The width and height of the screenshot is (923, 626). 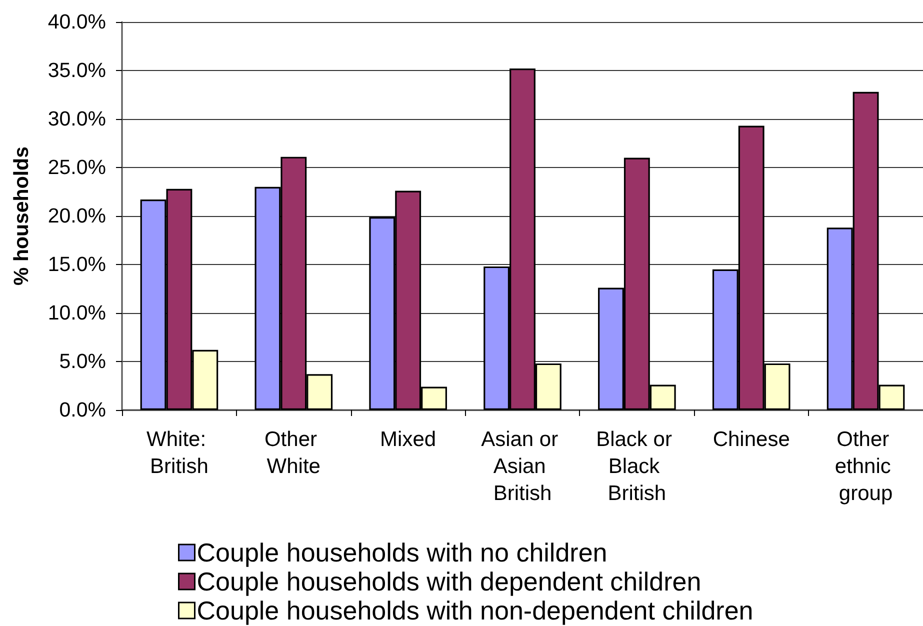 I want to click on y-tick-label: 25.0%, so click(x=77, y=167).